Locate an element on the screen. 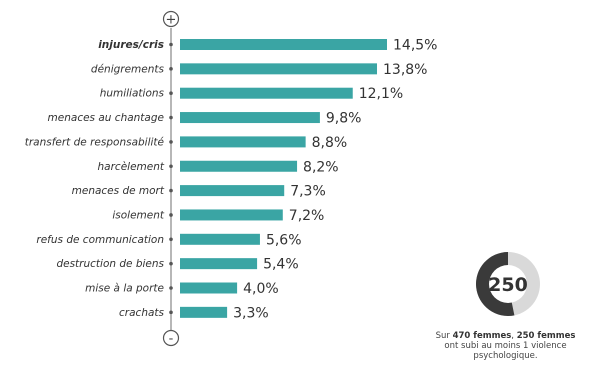 This screenshot has height=374, width=593. category-label: menaces au chantage is located at coordinates (106, 118).